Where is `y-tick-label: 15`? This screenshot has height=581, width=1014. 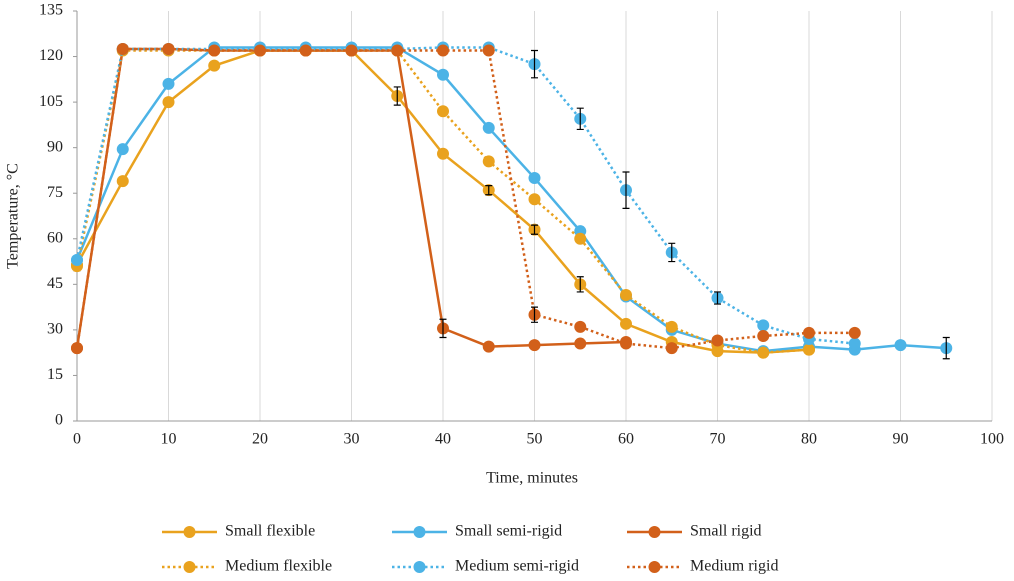 y-tick-label: 15 is located at coordinates (55, 374).